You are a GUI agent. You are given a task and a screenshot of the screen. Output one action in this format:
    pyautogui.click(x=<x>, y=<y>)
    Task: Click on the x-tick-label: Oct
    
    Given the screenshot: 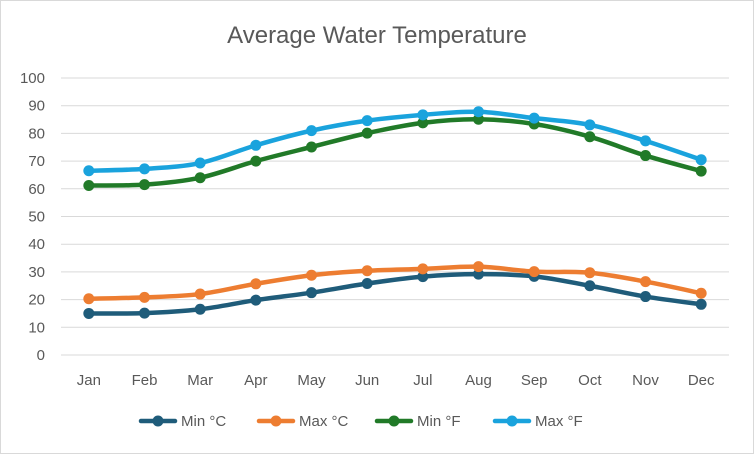 What is the action you would take?
    pyautogui.click(x=590, y=380)
    